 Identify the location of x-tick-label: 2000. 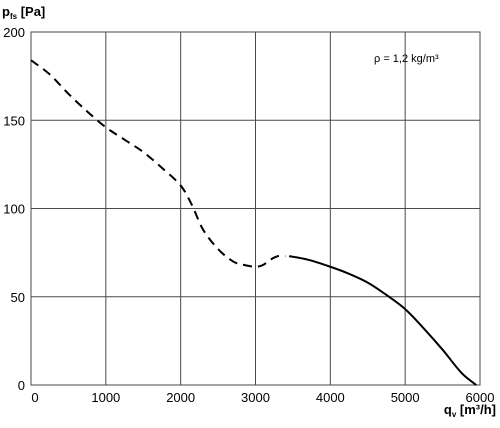
(180, 397).